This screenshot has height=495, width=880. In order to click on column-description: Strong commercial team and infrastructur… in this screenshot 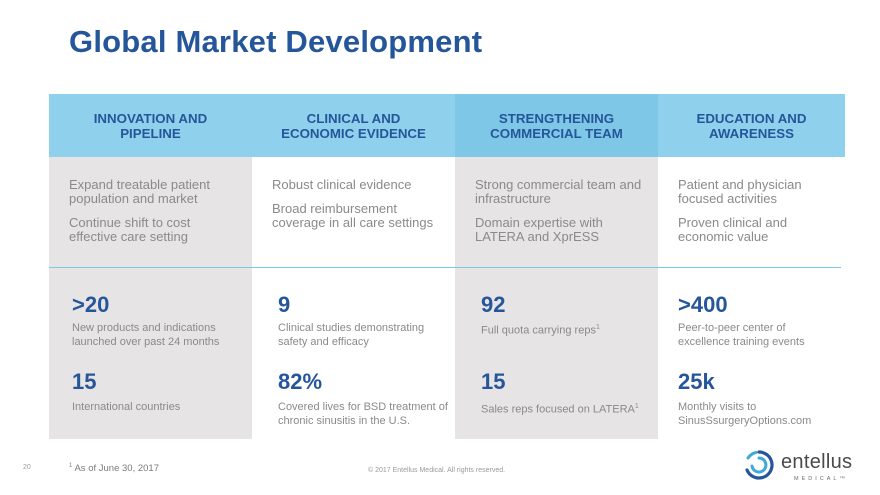, I will do `click(561, 216)`.